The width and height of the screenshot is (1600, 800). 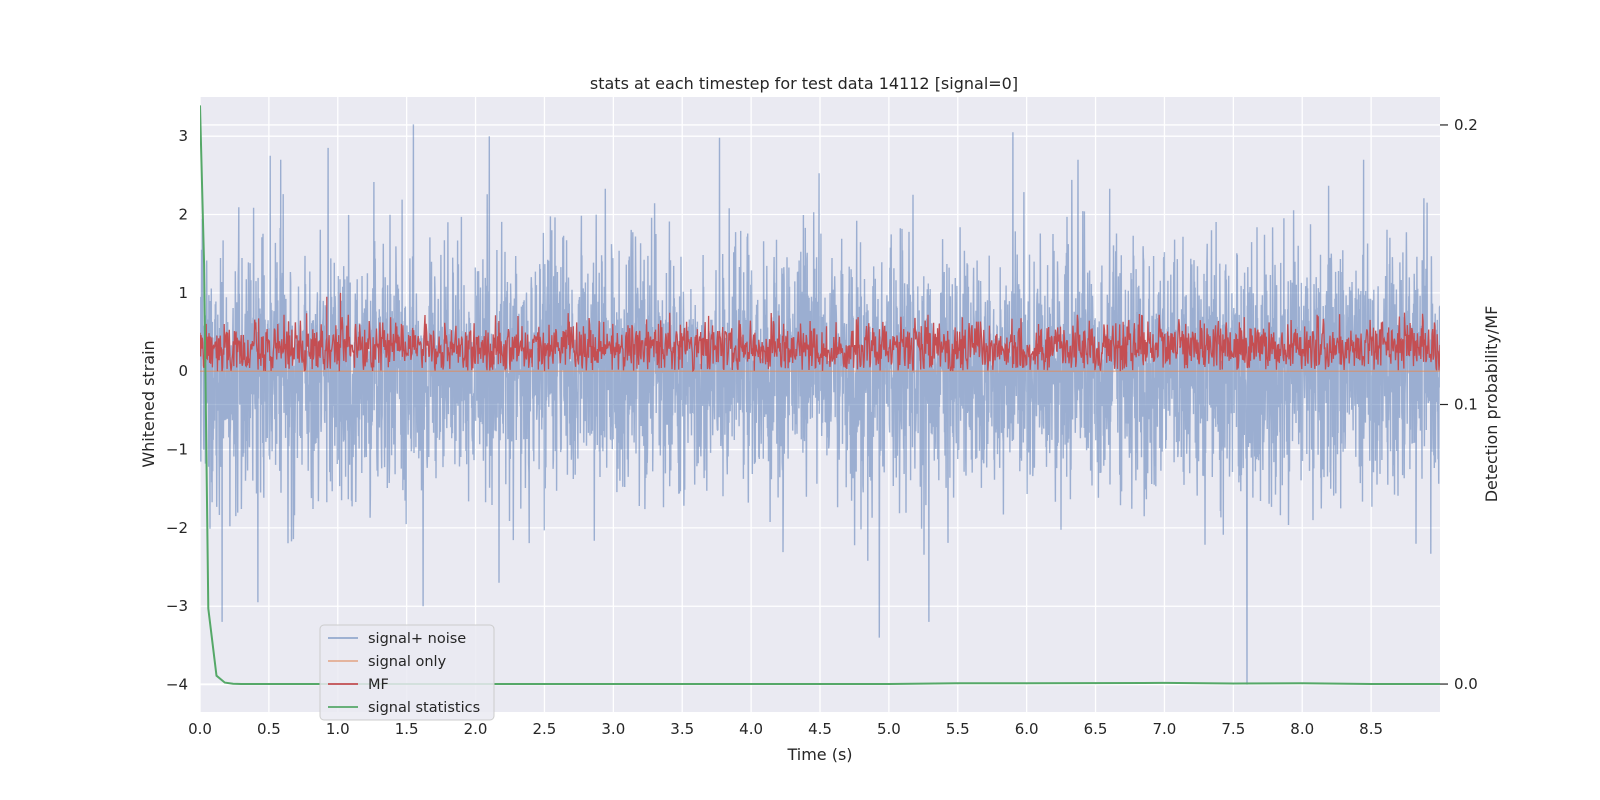 What do you see at coordinates (177, 450) in the screenshot?
I see `y-tick-label: −1` at bounding box center [177, 450].